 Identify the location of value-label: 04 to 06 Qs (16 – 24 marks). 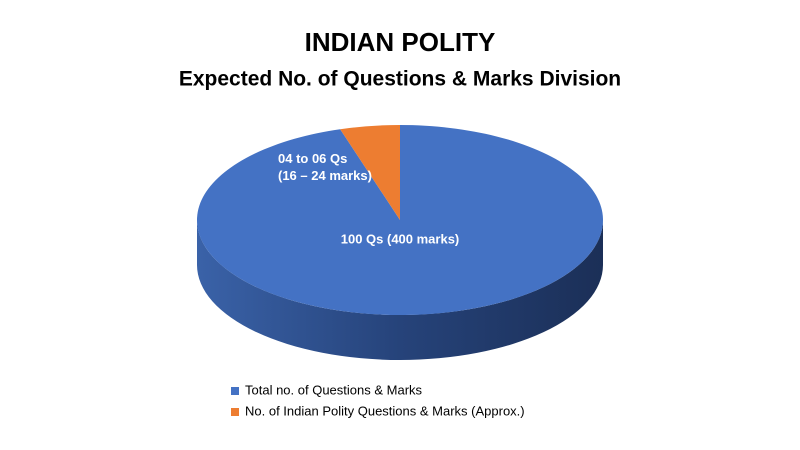
(325, 167).